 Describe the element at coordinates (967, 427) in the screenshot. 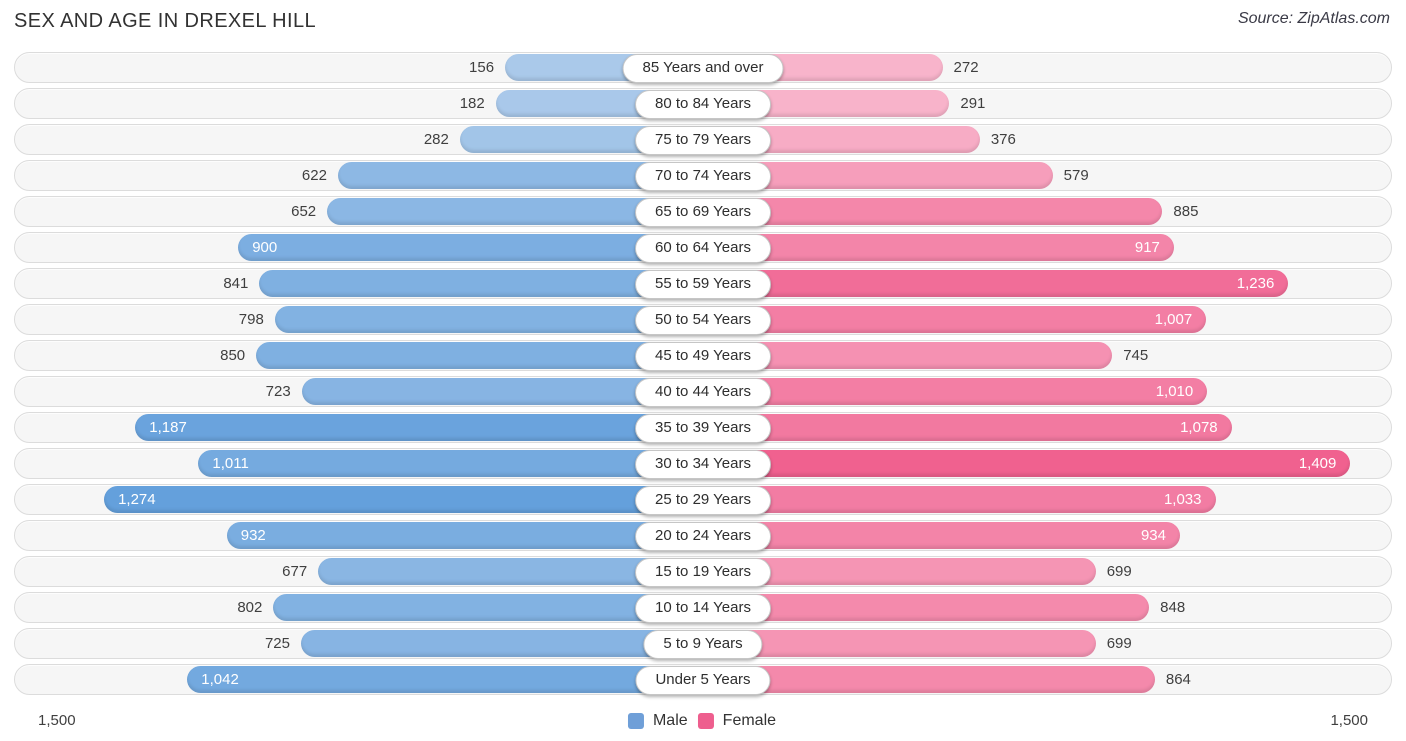

I see `female-bar: 1,078` at that location.